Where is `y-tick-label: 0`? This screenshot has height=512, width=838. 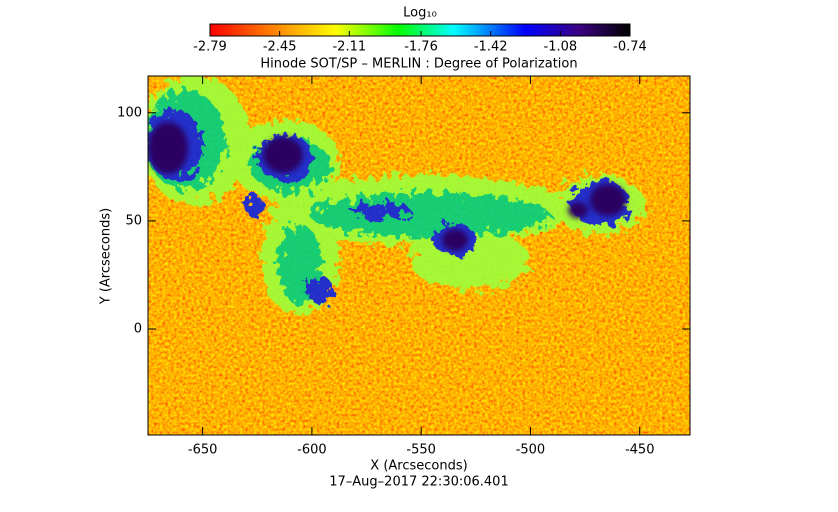 y-tick-label: 0 is located at coordinates (138, 329).